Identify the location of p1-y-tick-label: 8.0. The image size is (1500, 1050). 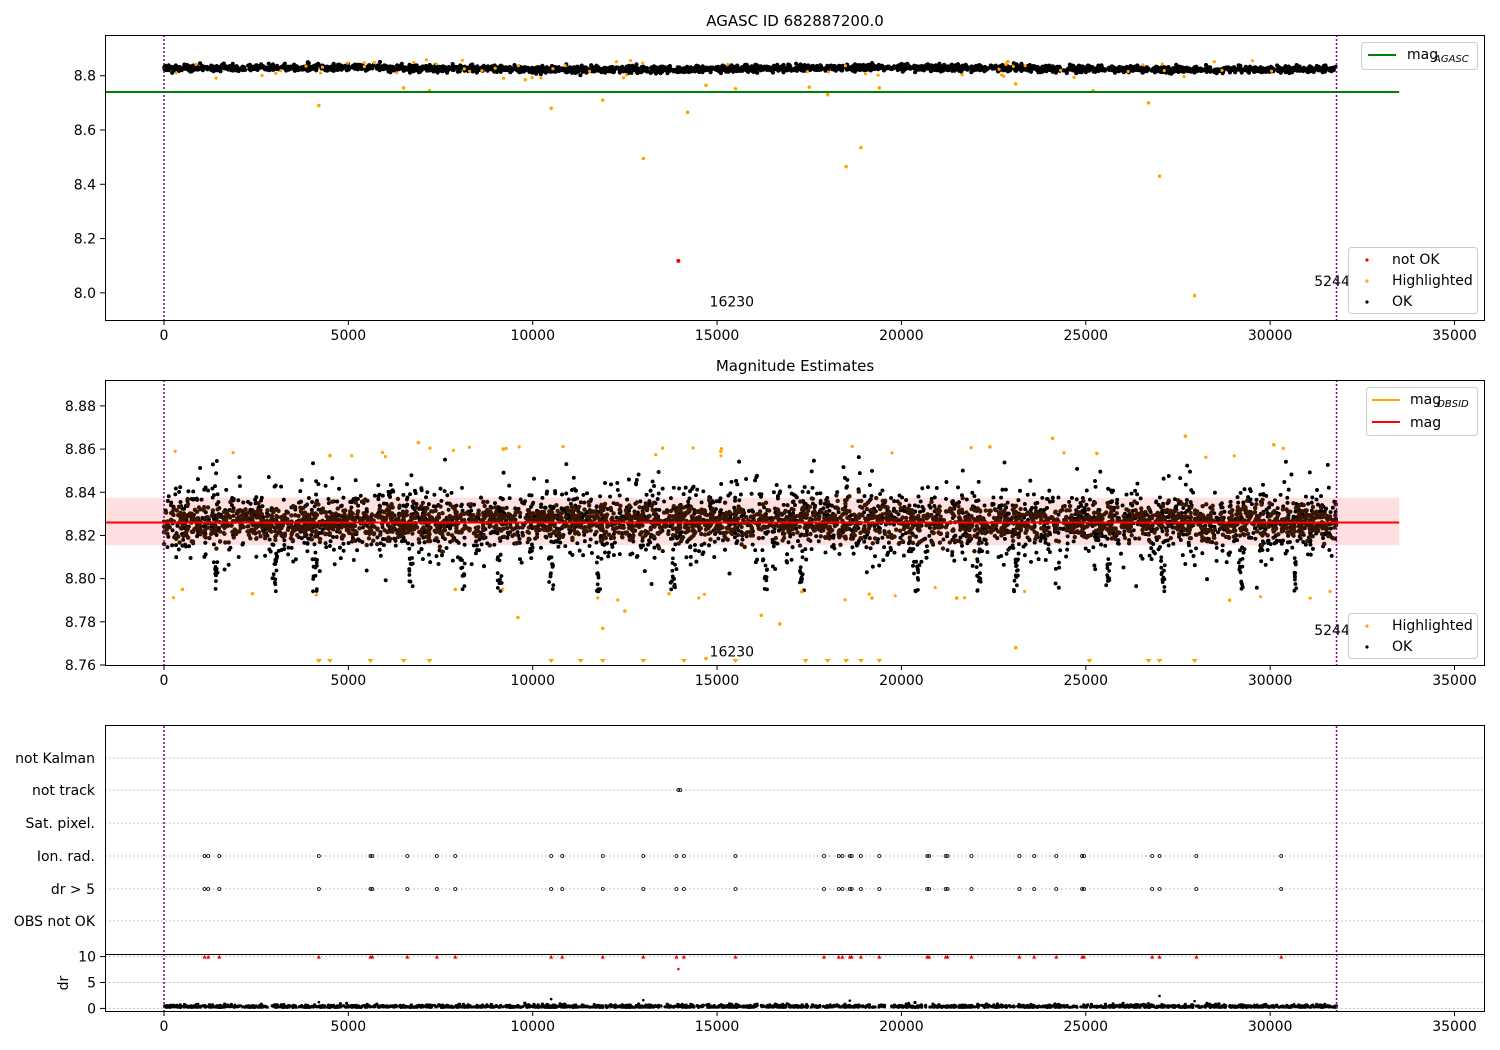
(85, 294).